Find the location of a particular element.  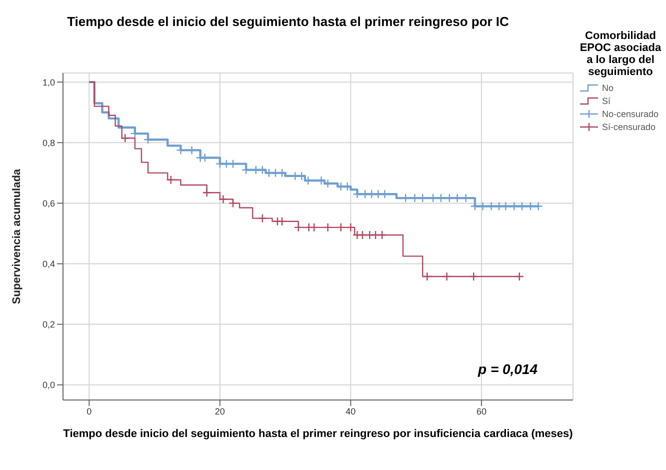

x-tick-label: 60 is located at coordinates (481, 411).